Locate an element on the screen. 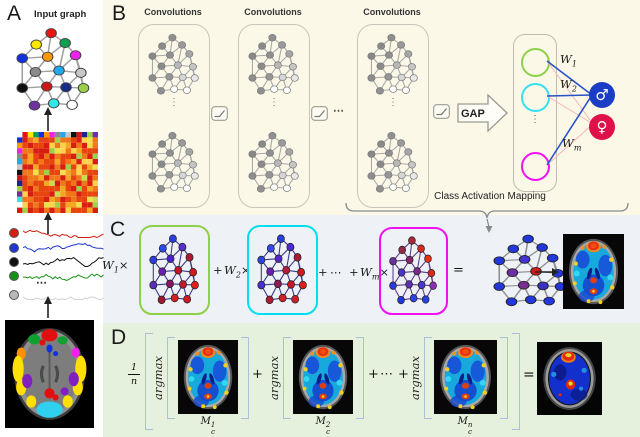 Image resolution: width=640 pixels, height=437 pixels. w2-base: W is located at coordinates (566, 84).